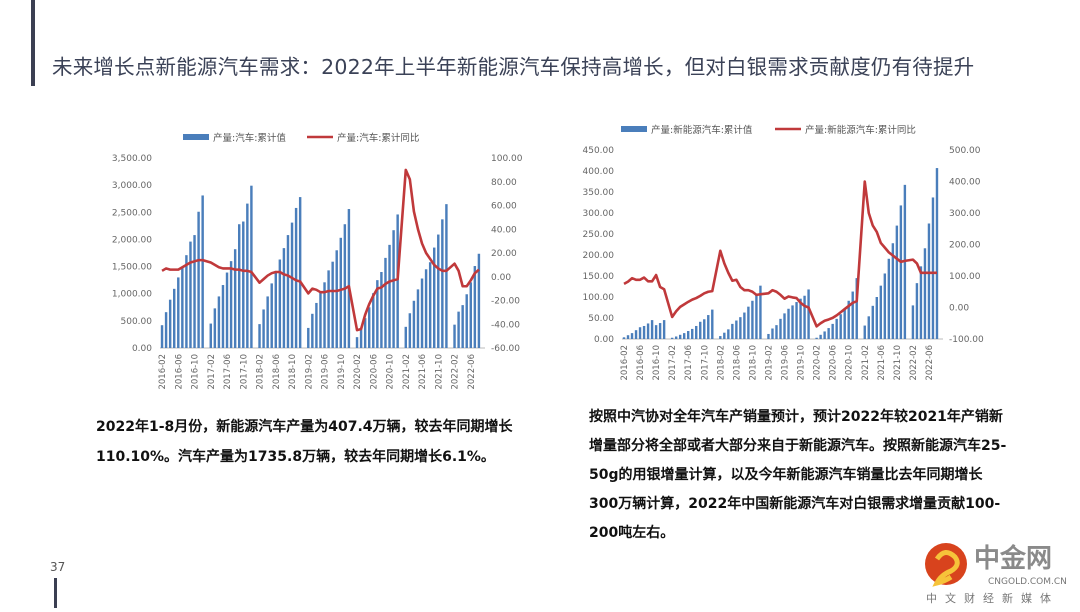 The image size is (1080, 612). I want to click on x-tick-label: 2018-06, so click(737, 363).